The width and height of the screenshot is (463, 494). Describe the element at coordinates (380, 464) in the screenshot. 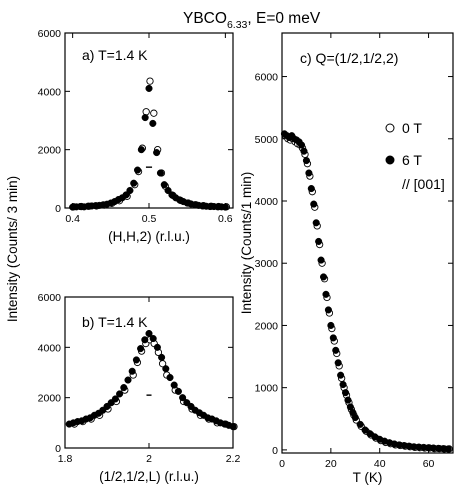

I see `x-tick-label-c: 40` at that location.